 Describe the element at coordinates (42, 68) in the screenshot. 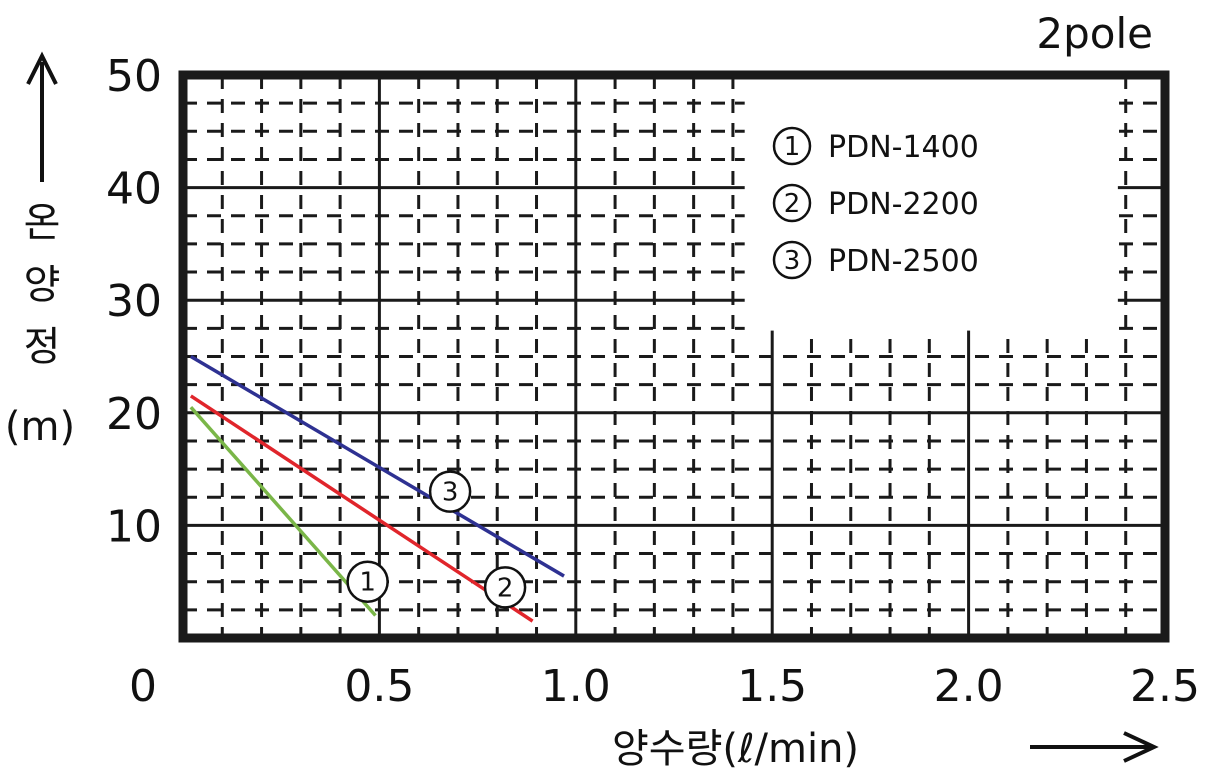

I see `y-axis-arrow-head-icon` at that location.